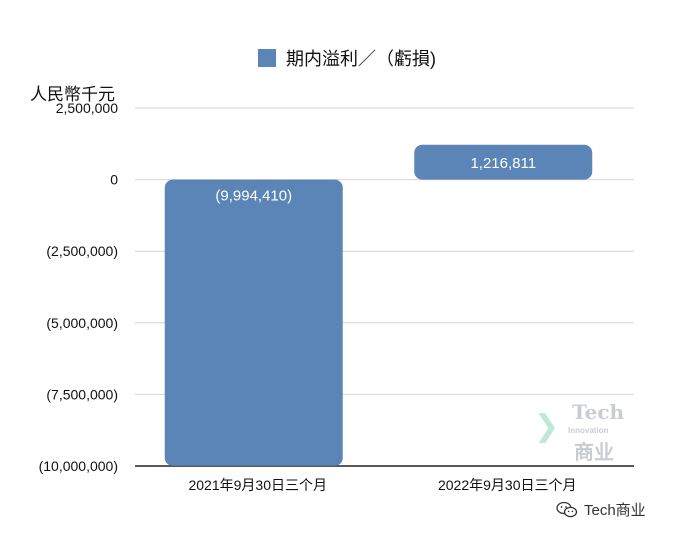 The width and height of the screenshot is (674, 540). What do you see at coordinates (267, 58) in the screenshot?
I see `legend-swatch` at bounding box center [267, 58].